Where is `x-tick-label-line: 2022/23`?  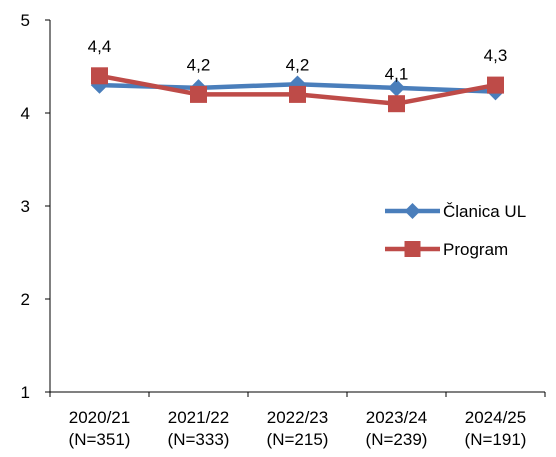
x-tick-label-line: 2022/23 is located at coordinates (297, 417).